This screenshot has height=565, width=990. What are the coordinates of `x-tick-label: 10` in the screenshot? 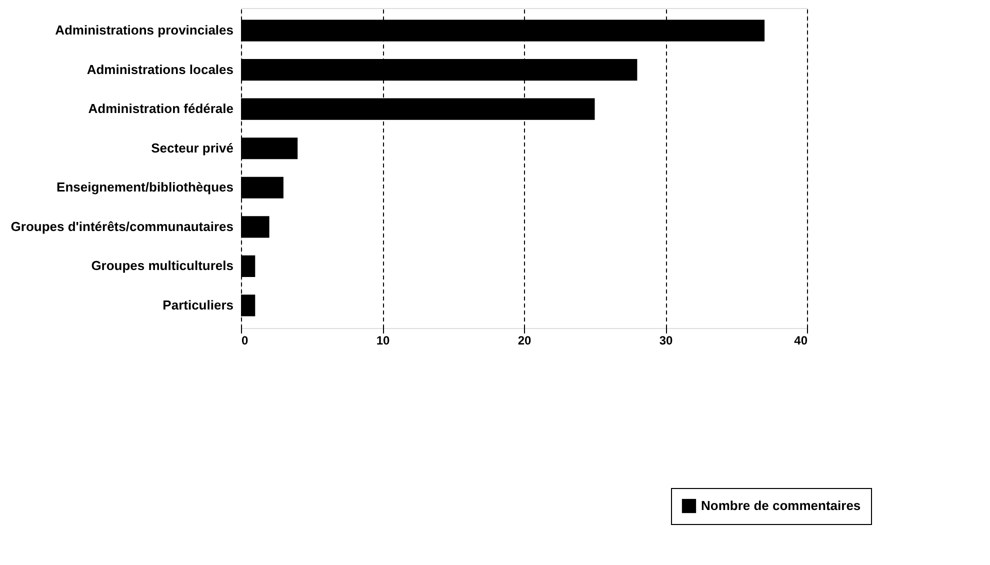 It's located at (383, 341).